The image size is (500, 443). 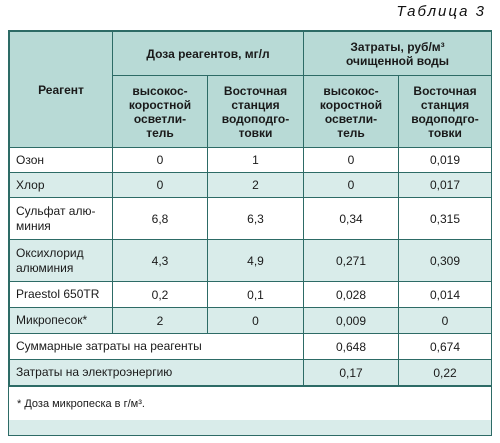 What do you see at coordinates (255, 160) in the screenshot?
I see `cell-dose-east: 1` at bounding box center [255, 160].